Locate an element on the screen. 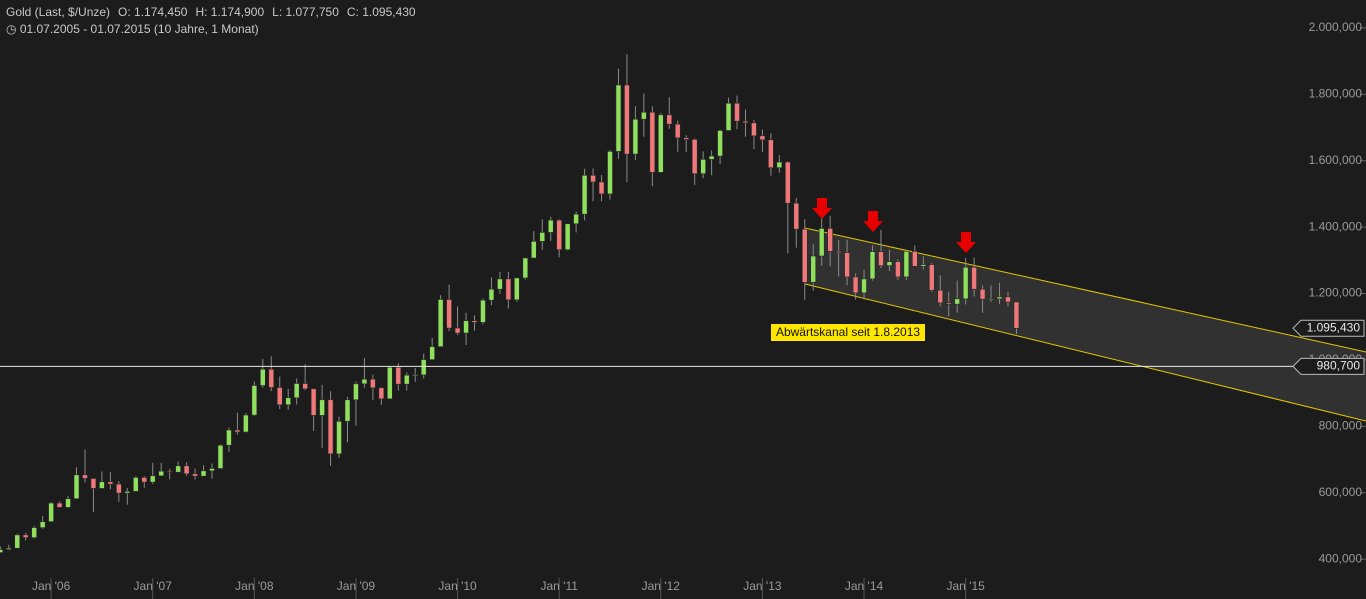 Image resolution: width=1366 pixels, height=599 pixels. channel-fill is located at coordinates (1085, 324).